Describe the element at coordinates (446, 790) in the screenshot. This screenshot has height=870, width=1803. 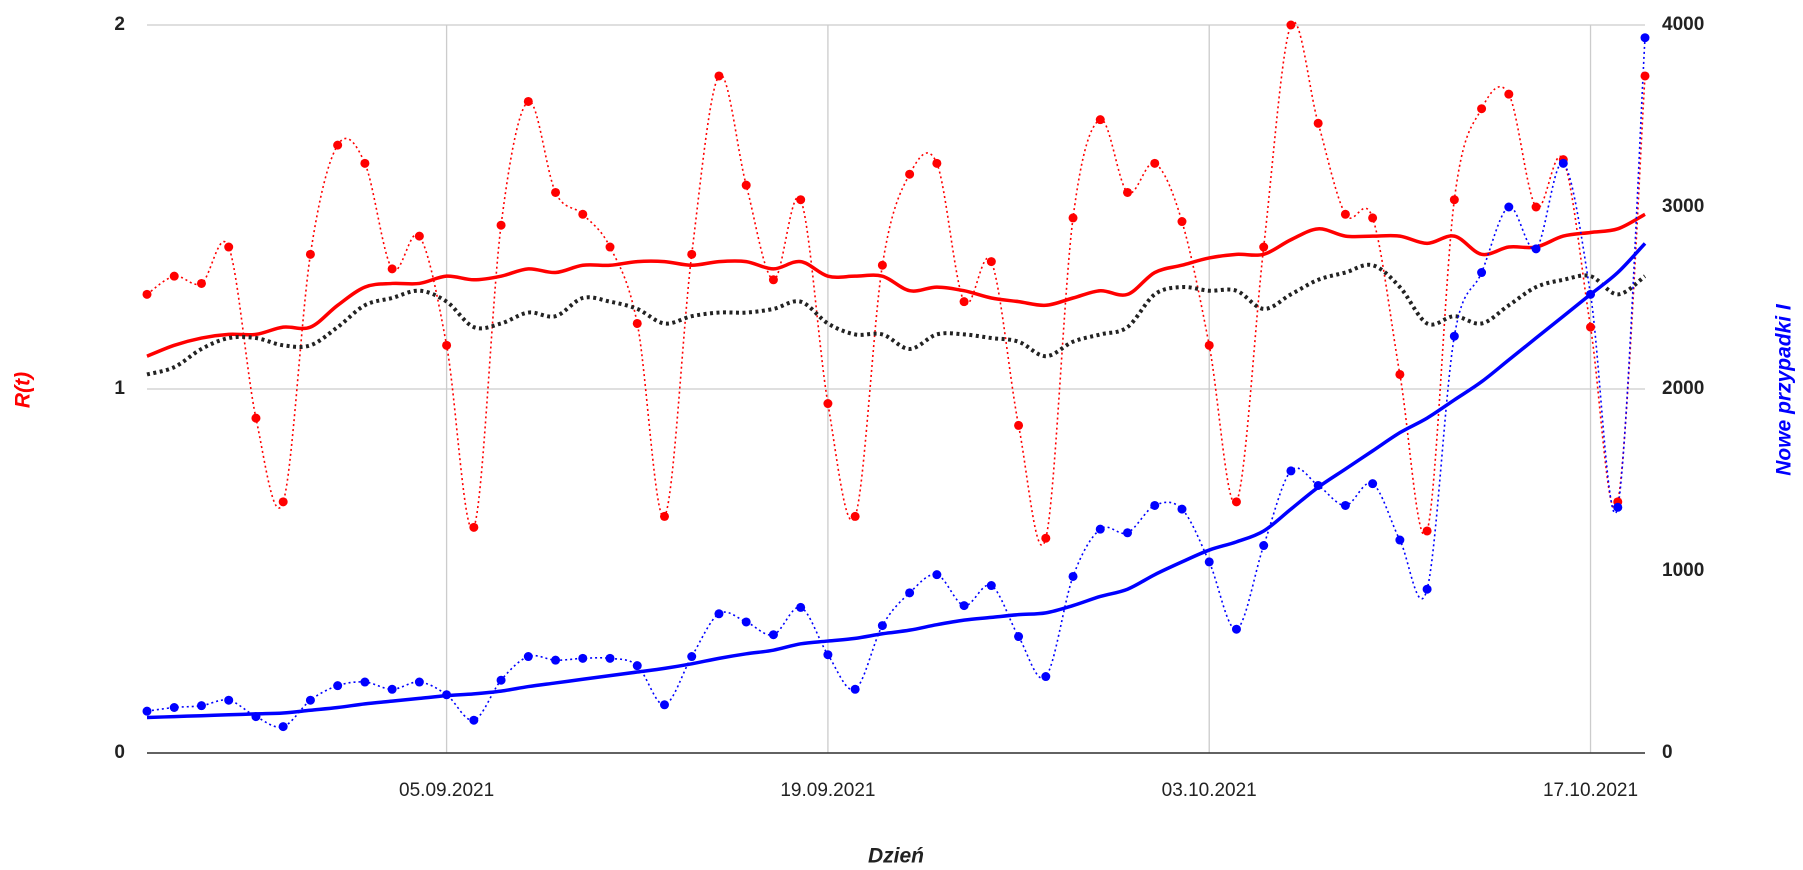
I see `x-tick-label: 05.09.2021` at that location.